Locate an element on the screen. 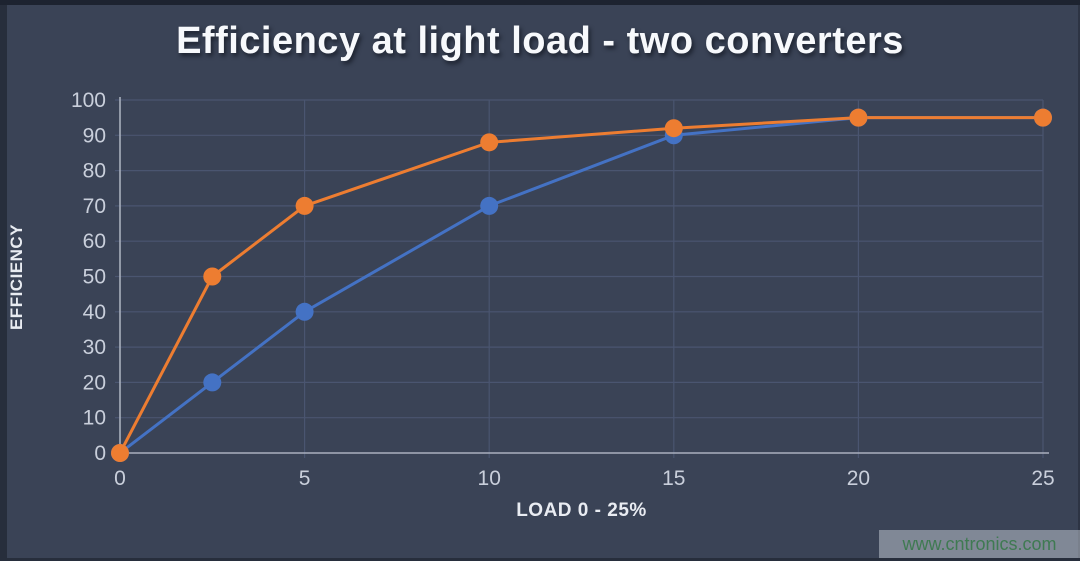 This screenshot has width=1080, height=561. y-tick-label: 90 is located at coordinates (94, 135).